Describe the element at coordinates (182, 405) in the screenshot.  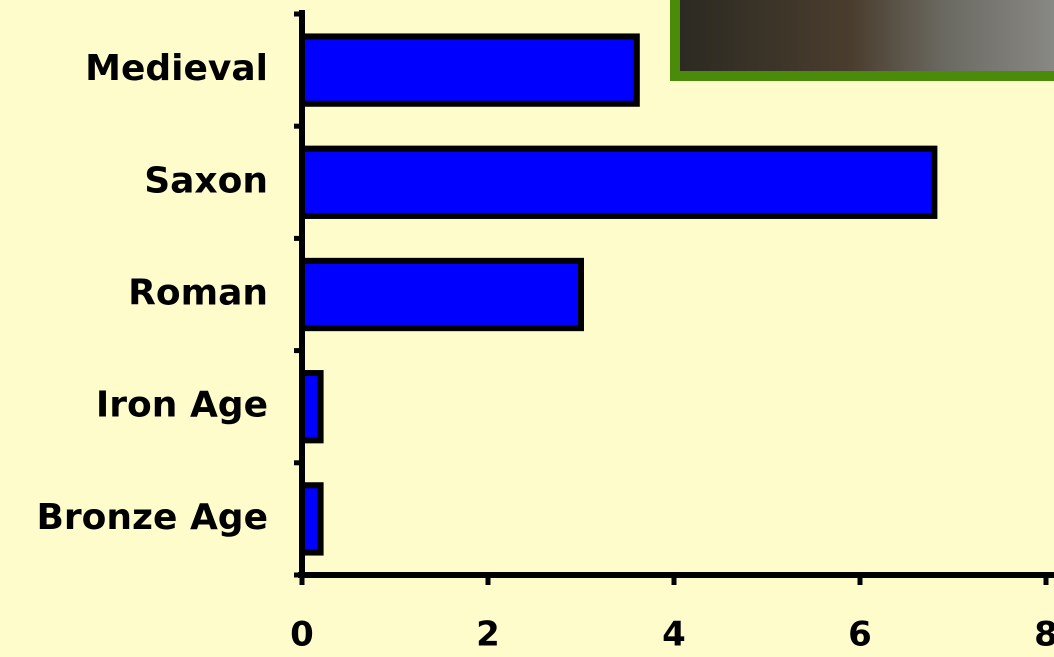
I see `y-tick-label: Iron Age` at that location.